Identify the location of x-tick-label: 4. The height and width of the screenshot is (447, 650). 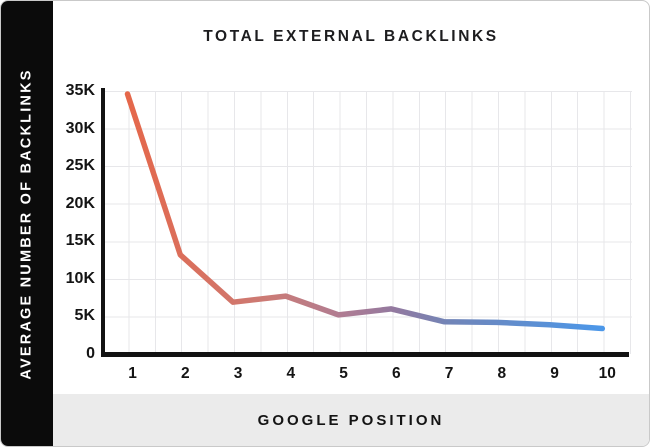
(291, 373).